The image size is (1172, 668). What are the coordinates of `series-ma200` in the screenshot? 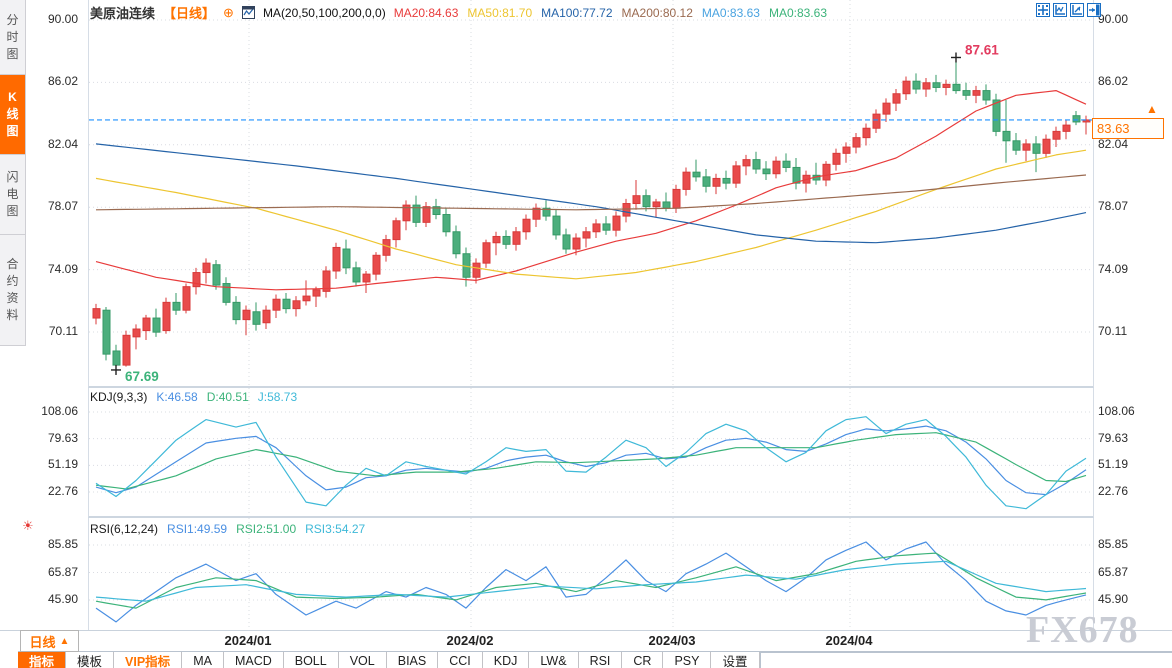 It's located at (591, 192).